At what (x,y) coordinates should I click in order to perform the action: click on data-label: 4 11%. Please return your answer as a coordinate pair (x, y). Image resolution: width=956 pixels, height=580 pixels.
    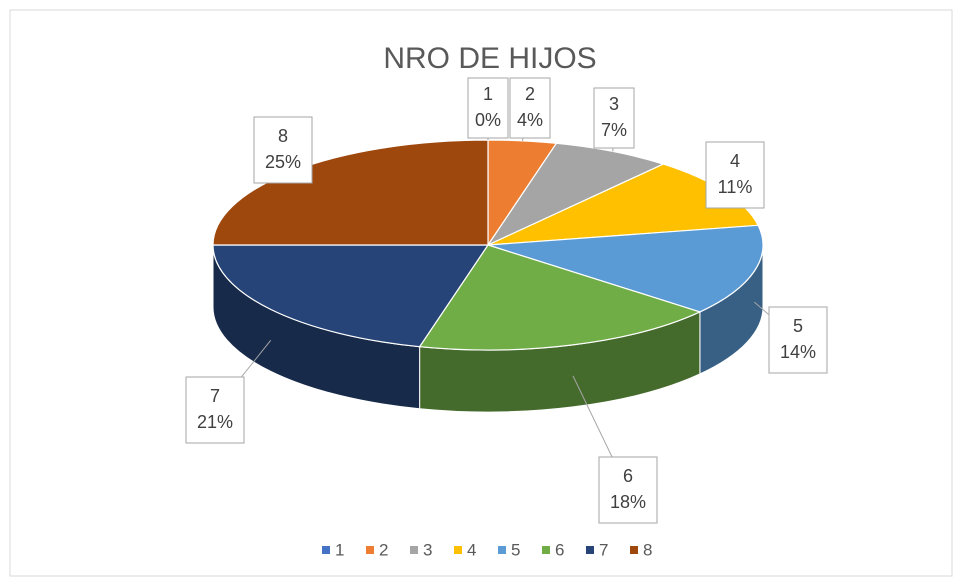
    Looking at the image, I should click on (735, 174).